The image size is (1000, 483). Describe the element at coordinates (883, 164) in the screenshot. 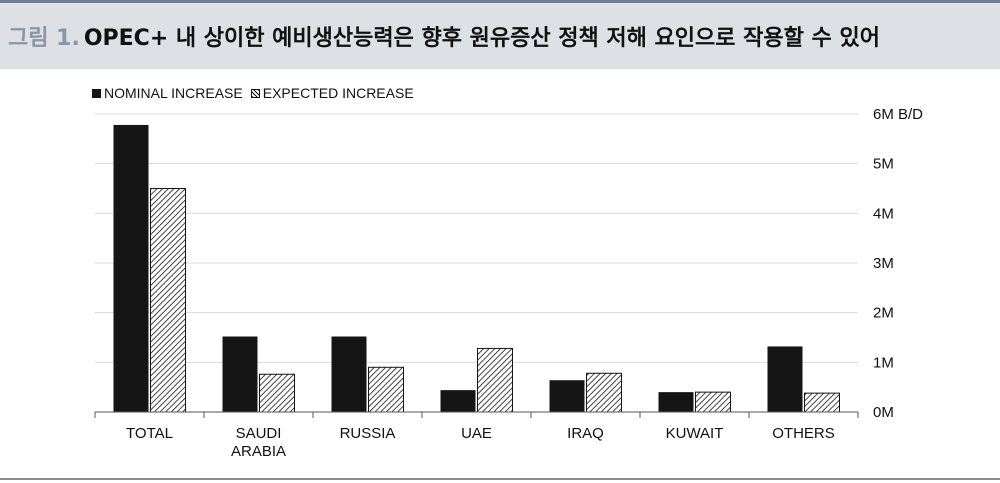

I see `y-tick-label: 5M` at that location.